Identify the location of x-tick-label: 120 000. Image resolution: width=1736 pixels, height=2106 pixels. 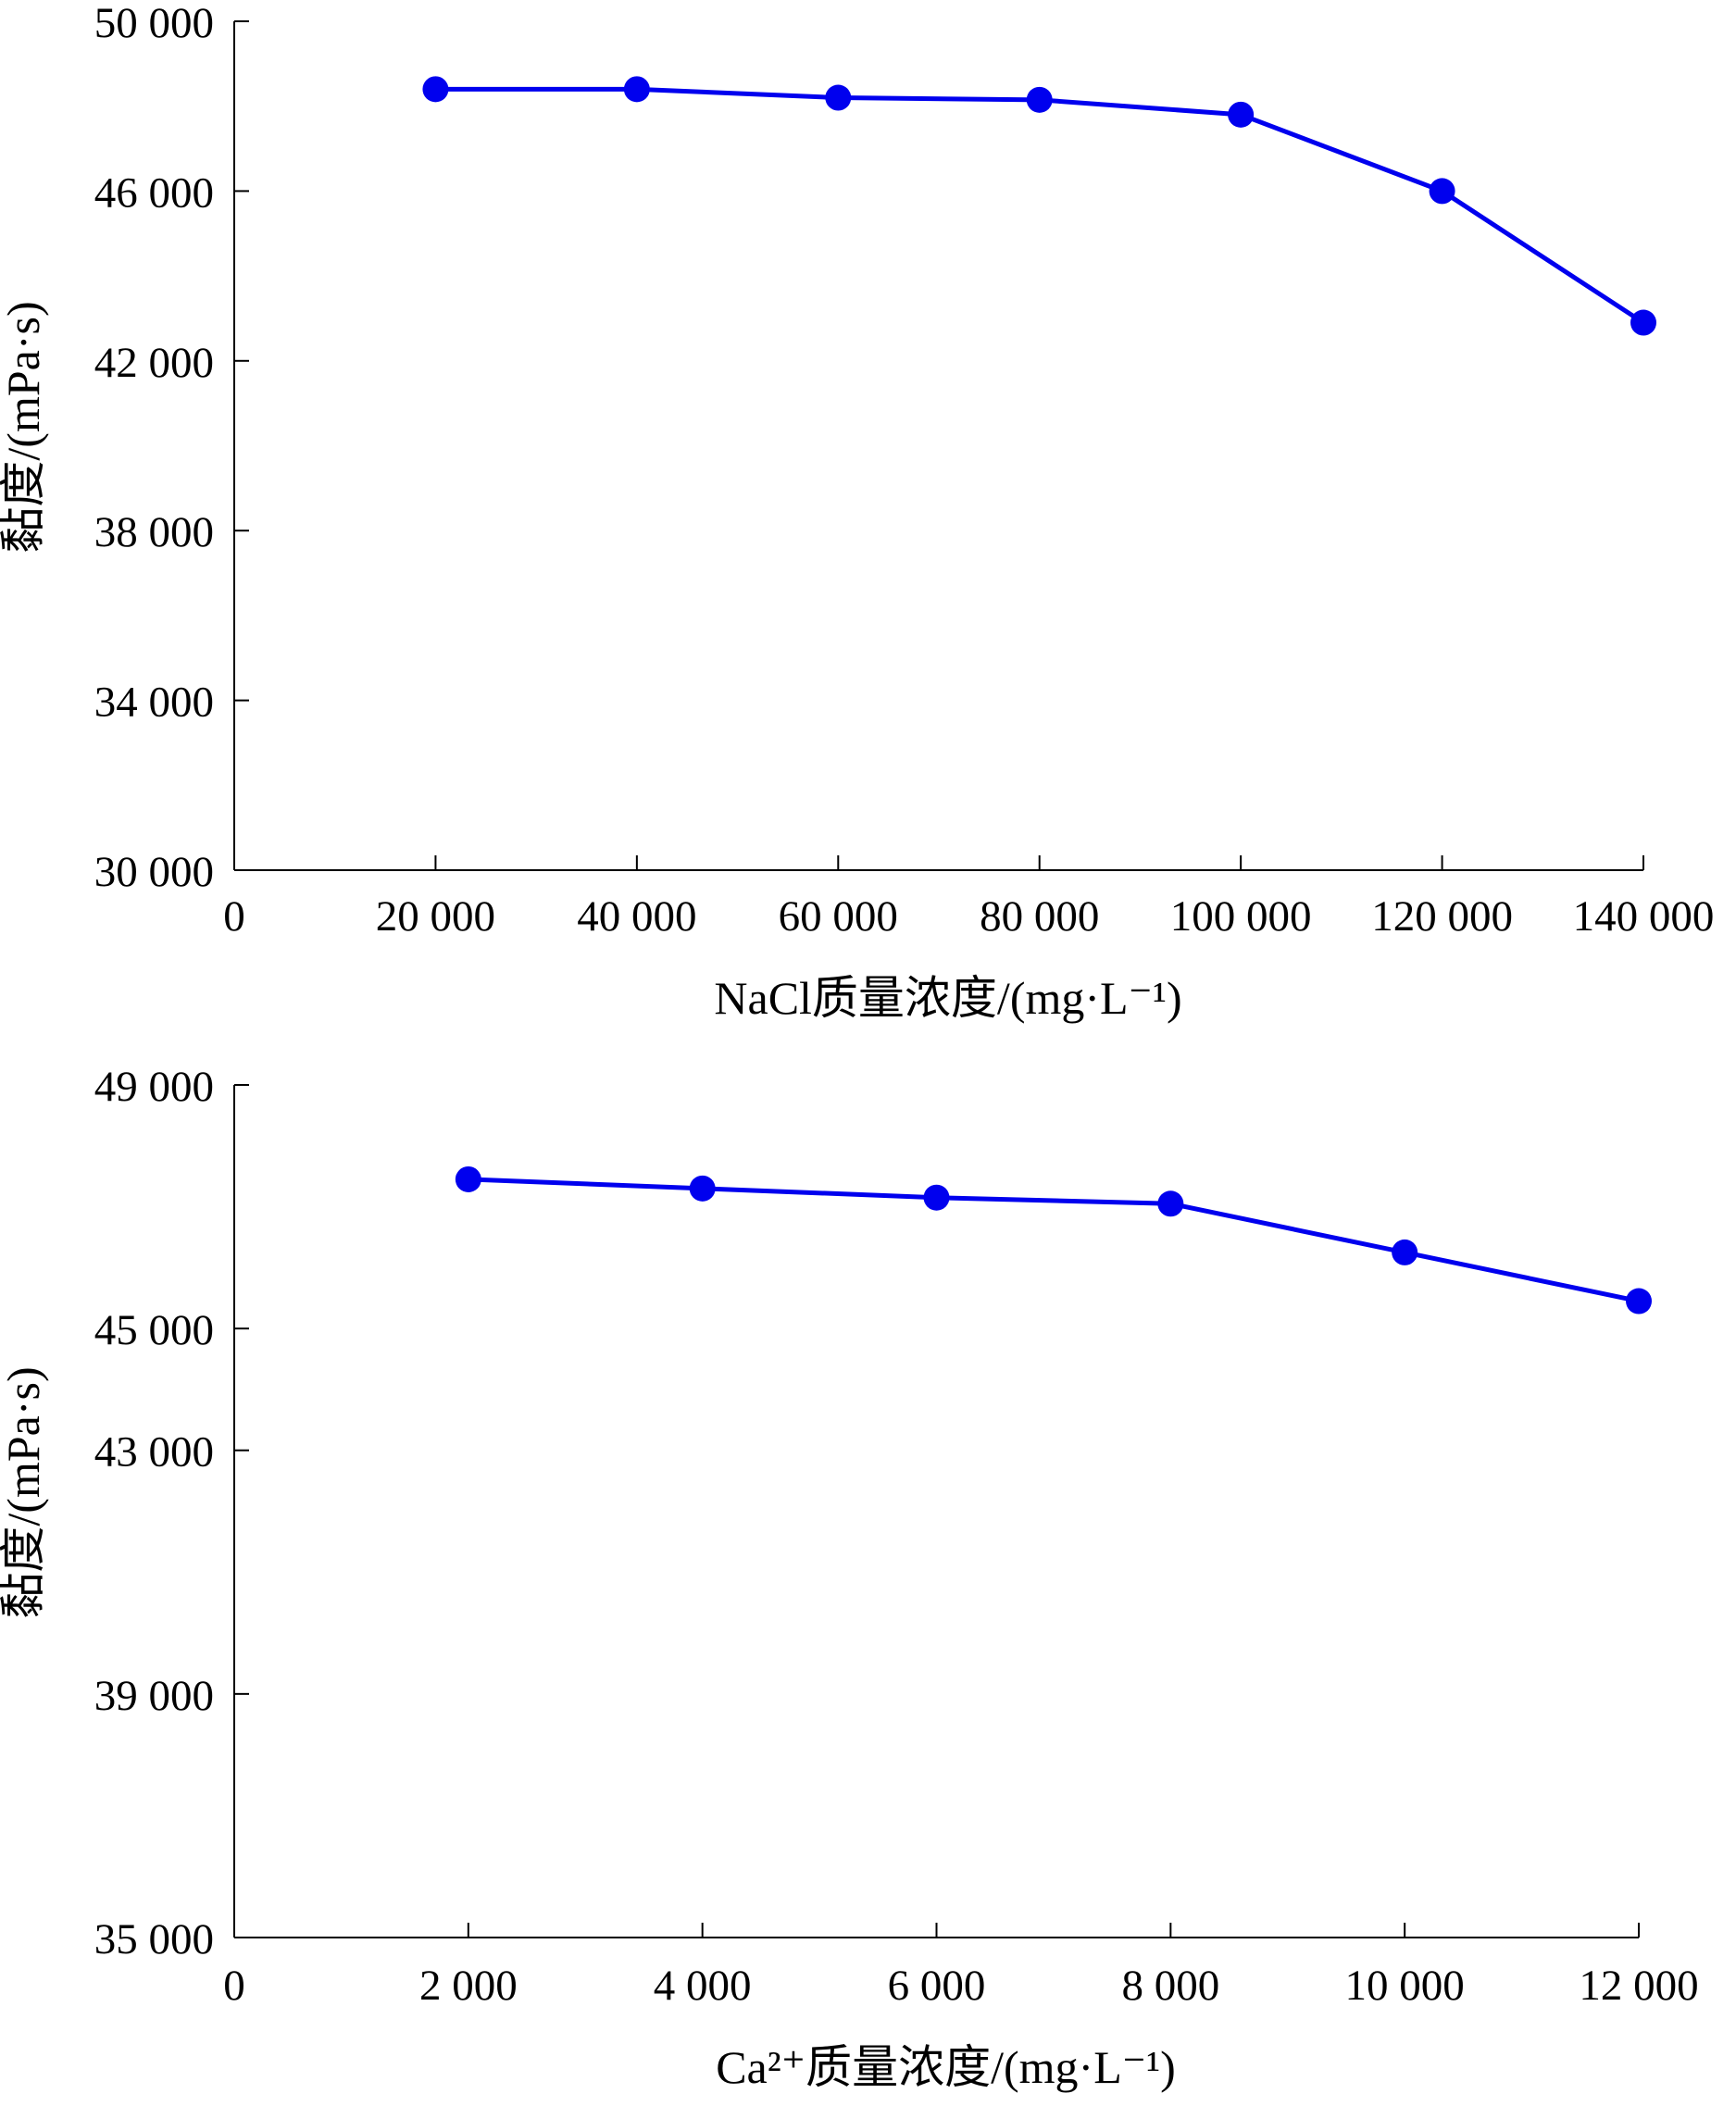
(1442, 916).